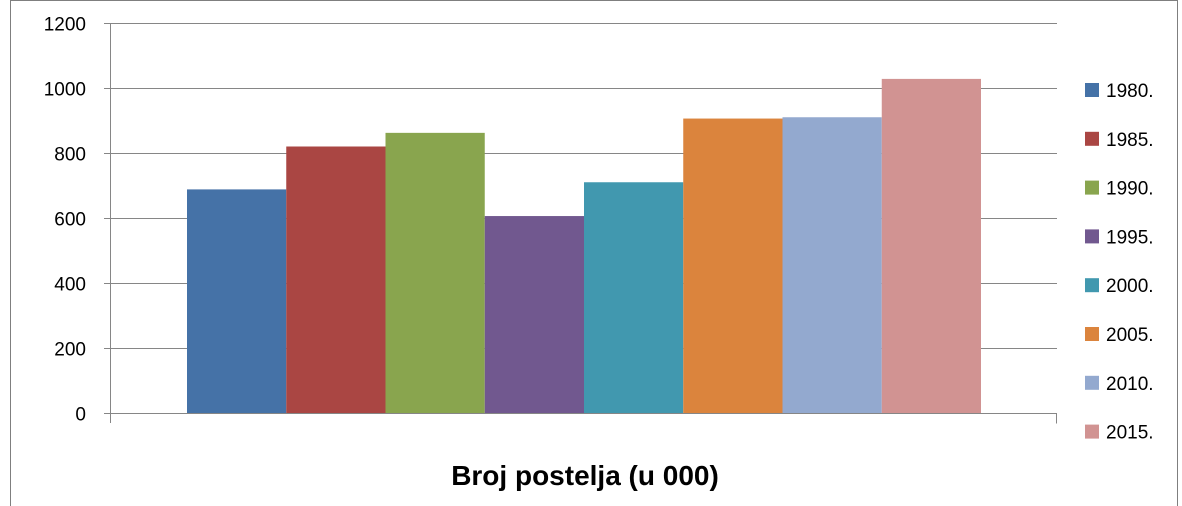 This screenshot has width=1182, height=506. Describe the element at coordinates (336, 279) in the screenshot. I see `bar-1985` at that location.